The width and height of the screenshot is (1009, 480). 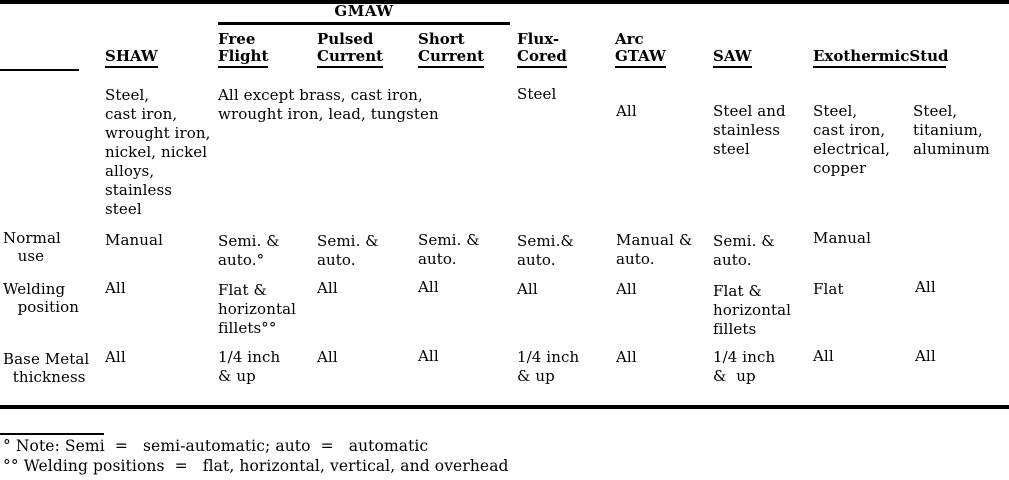 I want to click on col-header-flight-label: Flight, so click(x=243, y=58).